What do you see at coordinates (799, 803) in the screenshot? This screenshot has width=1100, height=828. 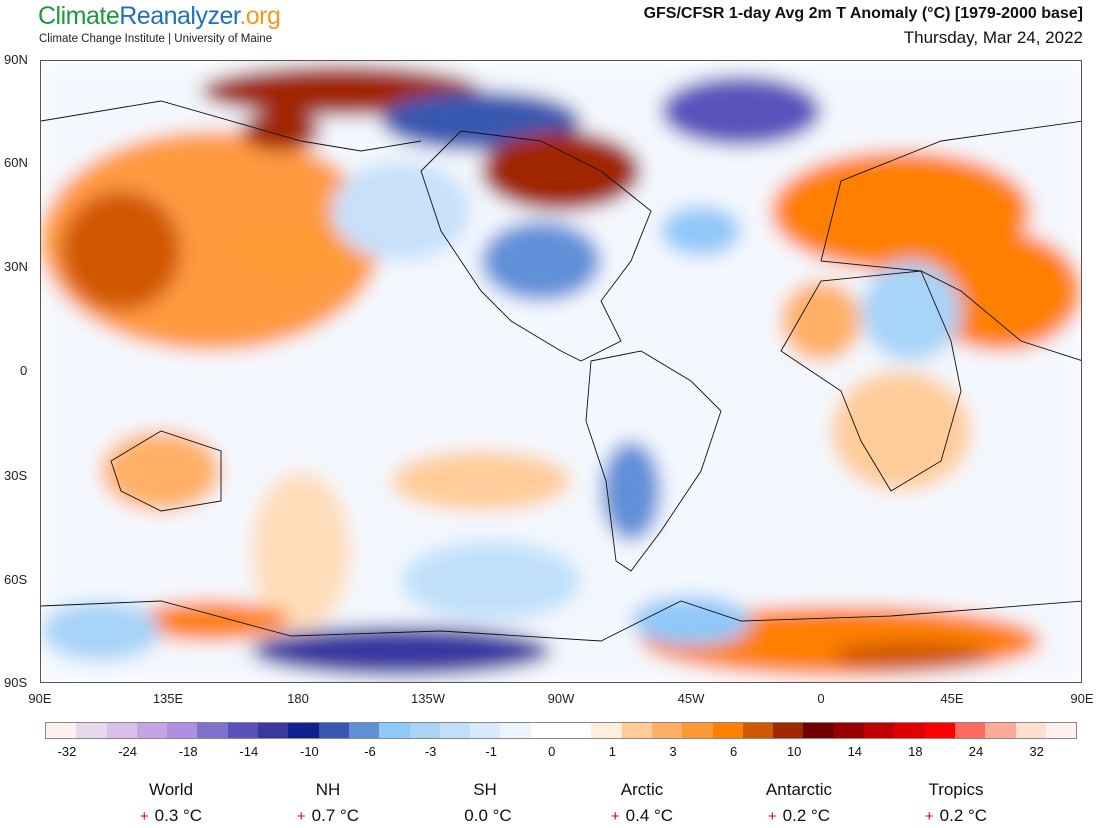 I see `stat-antarctic: Antarctic +0.2 °C` at bounding box center [799, 803].